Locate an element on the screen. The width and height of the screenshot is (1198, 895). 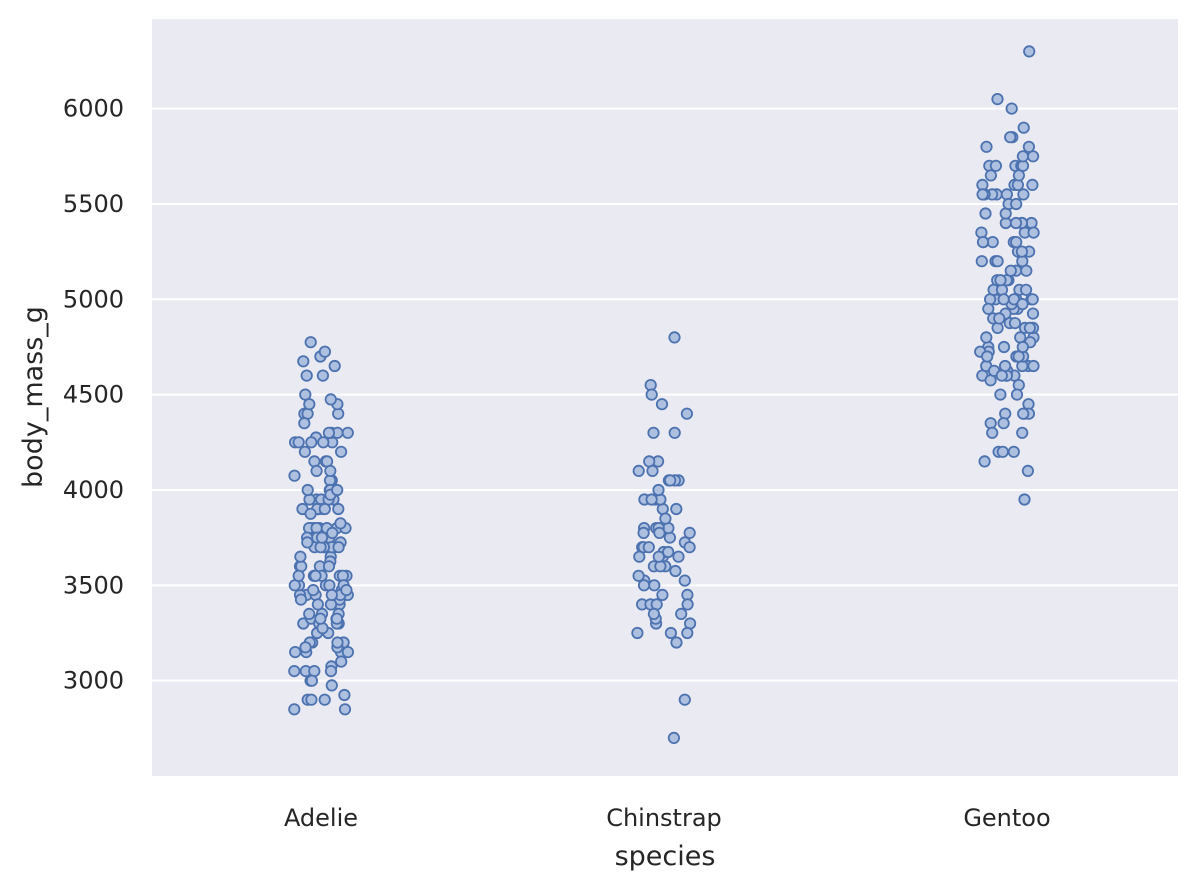
x-tick-label: Gentoo is located at coordinates (1006, 818).